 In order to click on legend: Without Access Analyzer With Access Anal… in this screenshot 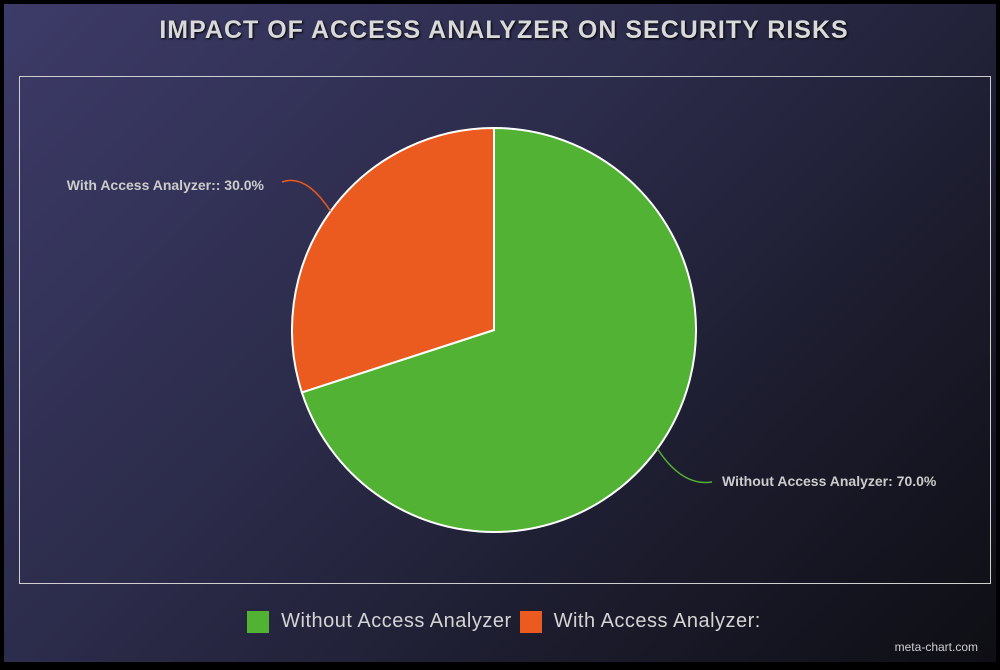, I will do `click(502, 621)`.